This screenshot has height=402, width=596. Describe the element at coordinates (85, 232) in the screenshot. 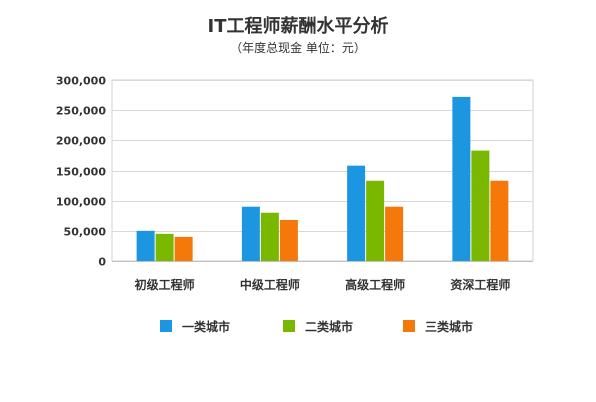

I see `y-tick-label: 50,000` at that location.